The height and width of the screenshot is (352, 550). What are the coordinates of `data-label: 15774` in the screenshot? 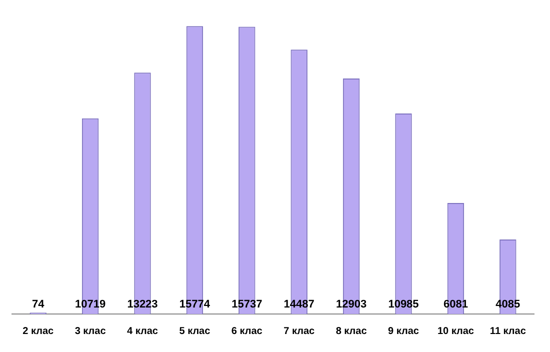 It's located at (195, 304).